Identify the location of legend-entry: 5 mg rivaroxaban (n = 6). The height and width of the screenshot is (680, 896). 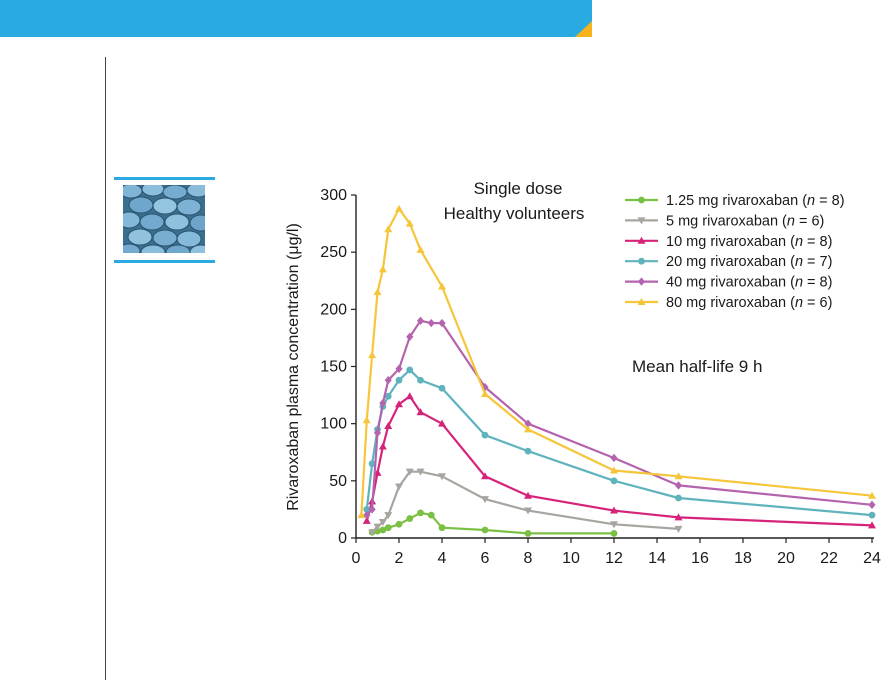
(724, 221).